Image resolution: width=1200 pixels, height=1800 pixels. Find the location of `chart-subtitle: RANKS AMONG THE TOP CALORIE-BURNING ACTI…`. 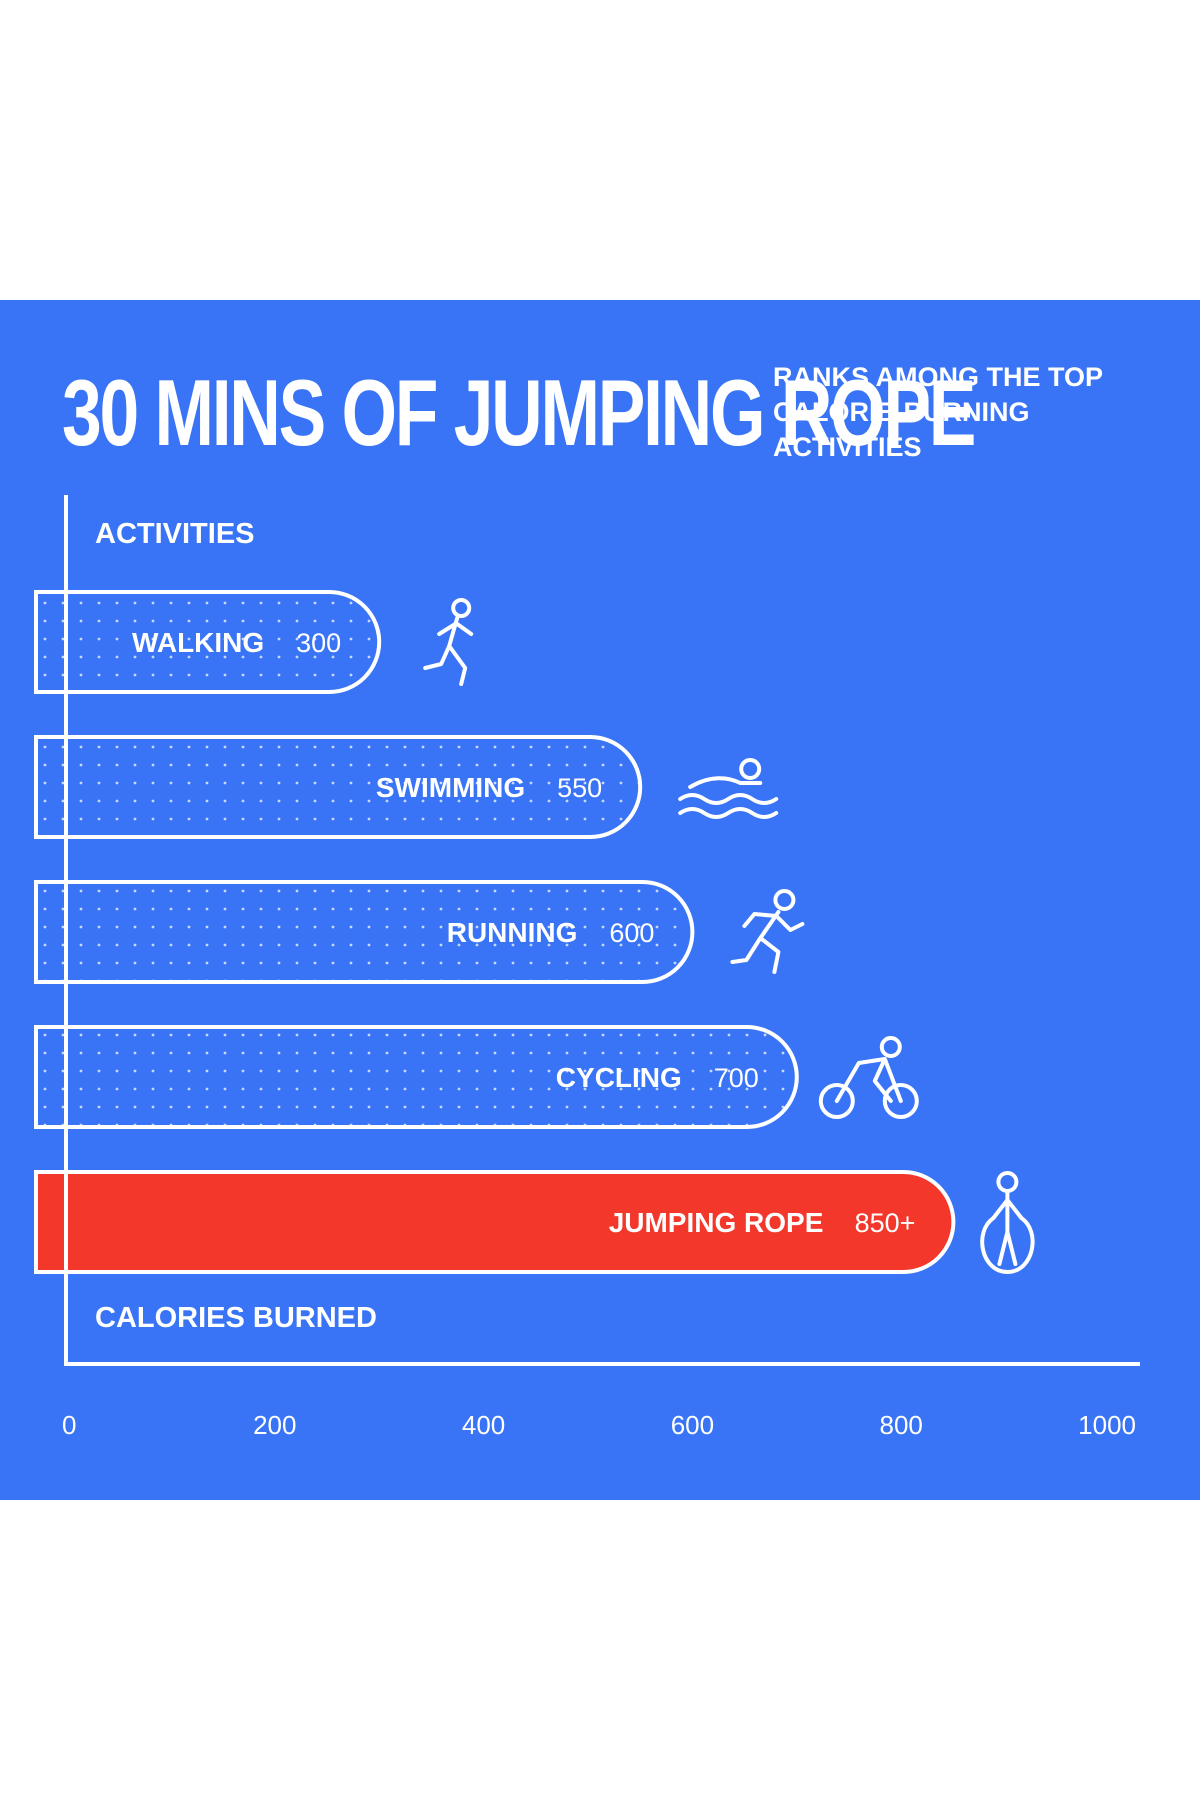

chart-subtitle: RANKS AMONG THE TOP CALORIE-BURNING ACTI… is located at coordinates (938, 412).